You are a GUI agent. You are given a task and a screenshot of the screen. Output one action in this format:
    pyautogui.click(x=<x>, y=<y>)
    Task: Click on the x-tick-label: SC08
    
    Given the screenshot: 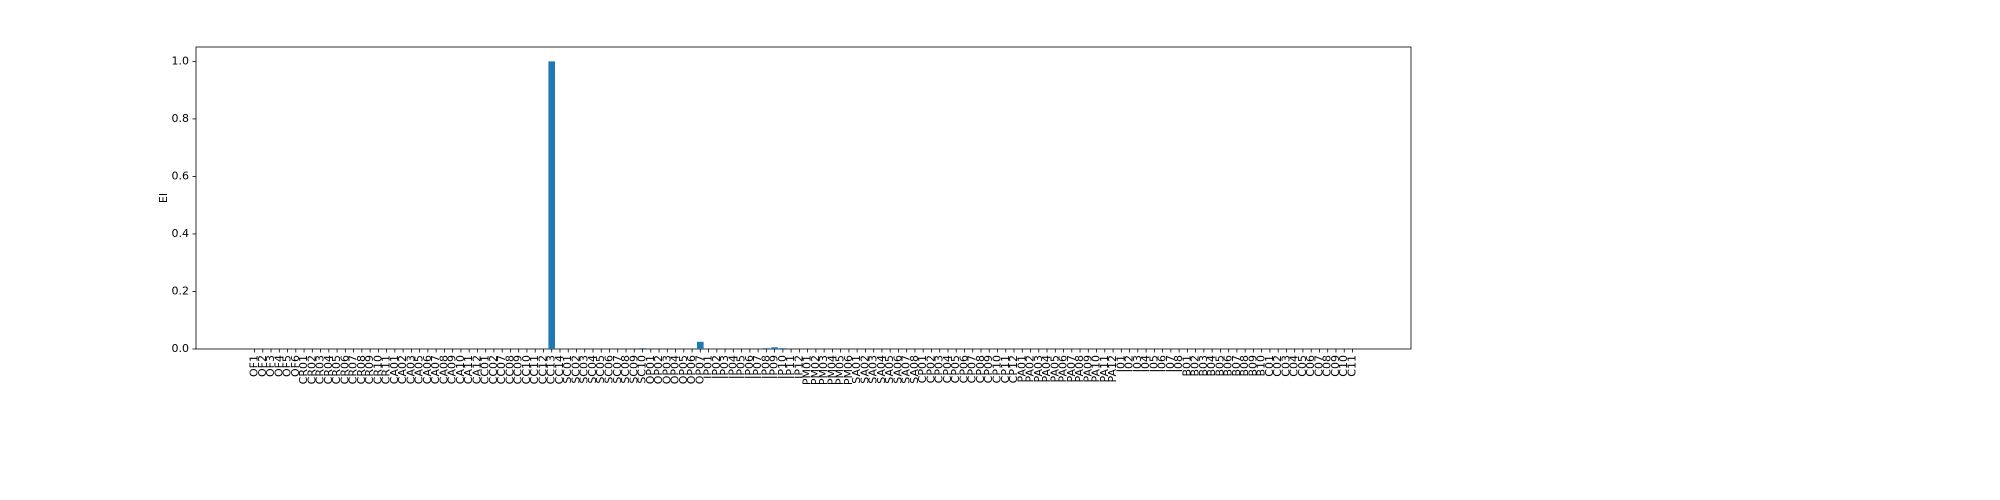 What is the action you would take?
    pyautogui.click(x=625, y=369)
    